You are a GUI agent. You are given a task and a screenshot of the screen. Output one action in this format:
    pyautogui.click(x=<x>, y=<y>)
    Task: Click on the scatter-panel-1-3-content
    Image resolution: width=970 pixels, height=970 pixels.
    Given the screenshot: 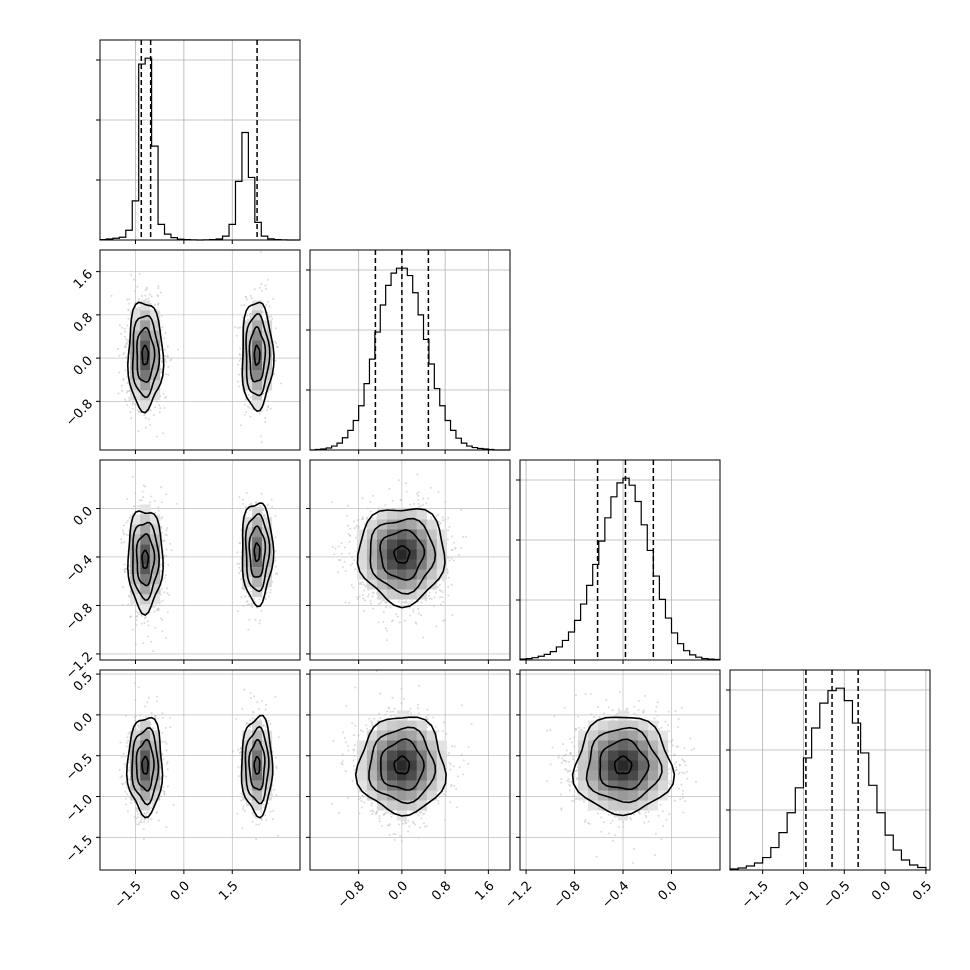 What is the action you would take?
    pyautogui.click(x=200, y=560)
    